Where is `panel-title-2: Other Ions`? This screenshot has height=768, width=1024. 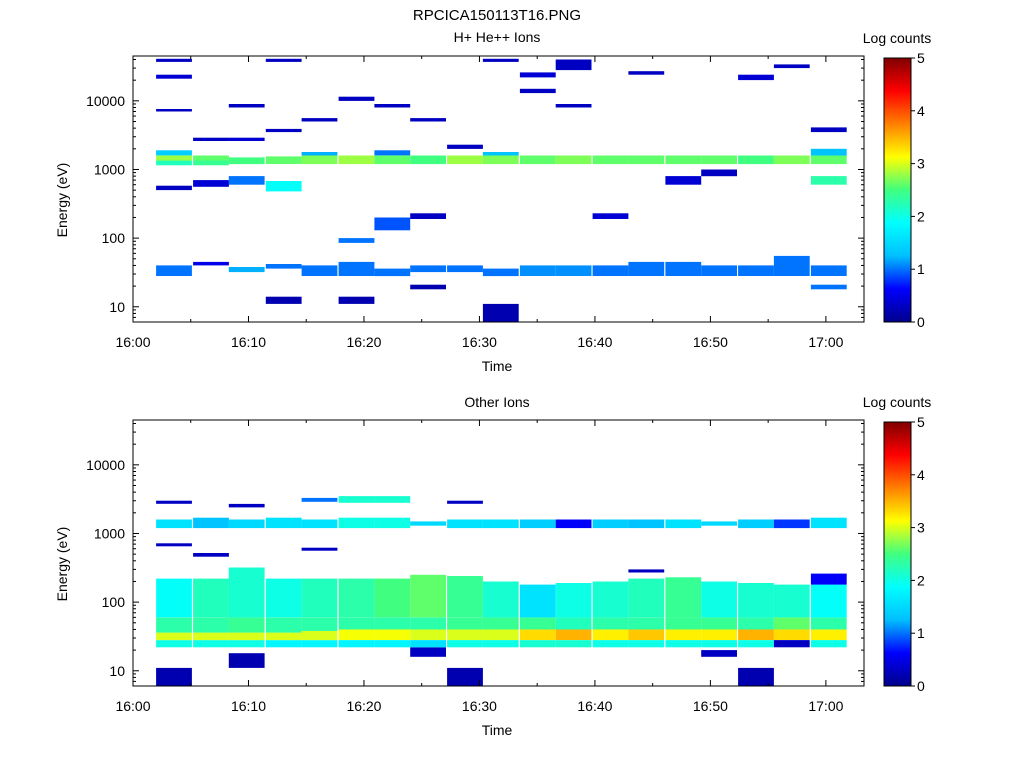
panel-title-2: Other Ions is located at coordinates (496, 402).